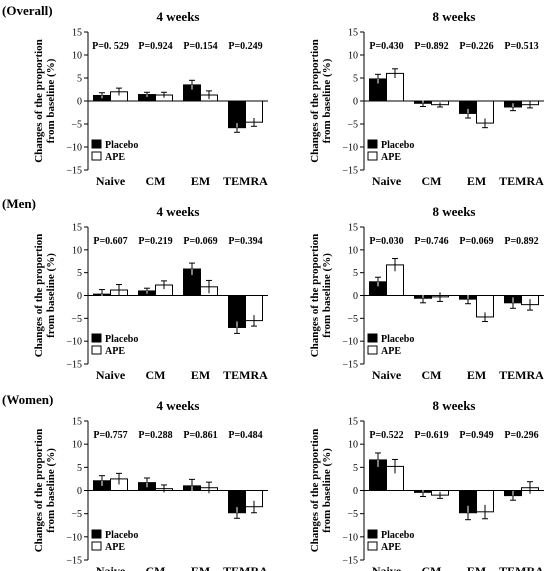  Describe the element at coordinates (521, 435) in the screenshot. I see `p-value-label: P=0.296` at that location.